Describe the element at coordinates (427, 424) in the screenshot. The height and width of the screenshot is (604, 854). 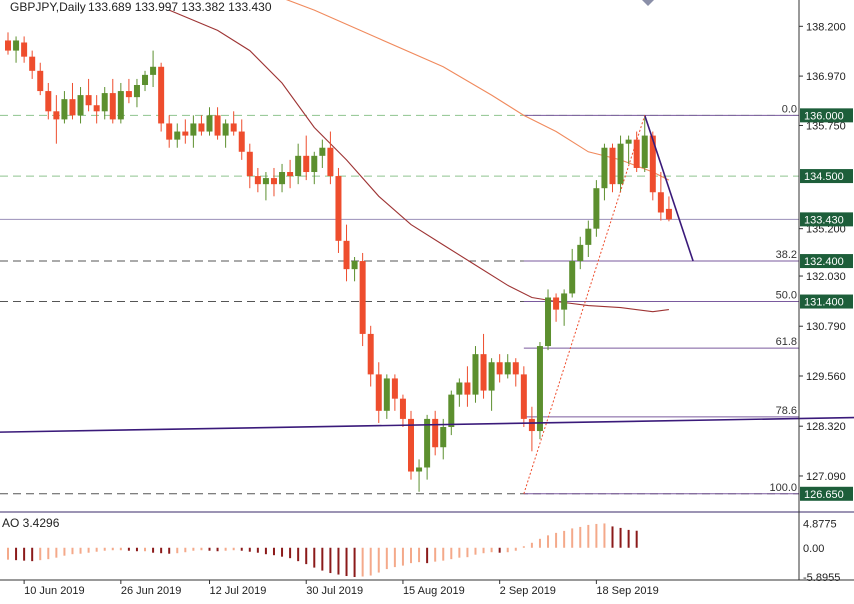
I see `trend-line` at that location.